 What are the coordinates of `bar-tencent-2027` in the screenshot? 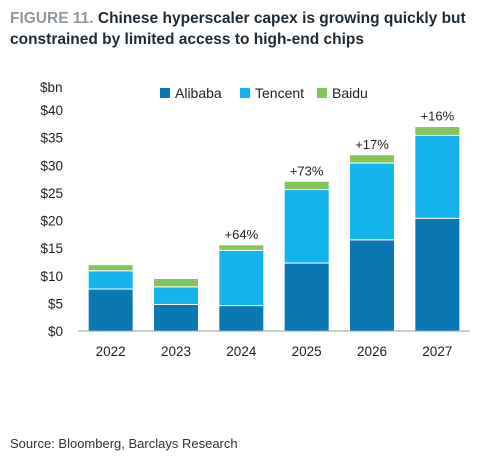 It's located at (437, 176).